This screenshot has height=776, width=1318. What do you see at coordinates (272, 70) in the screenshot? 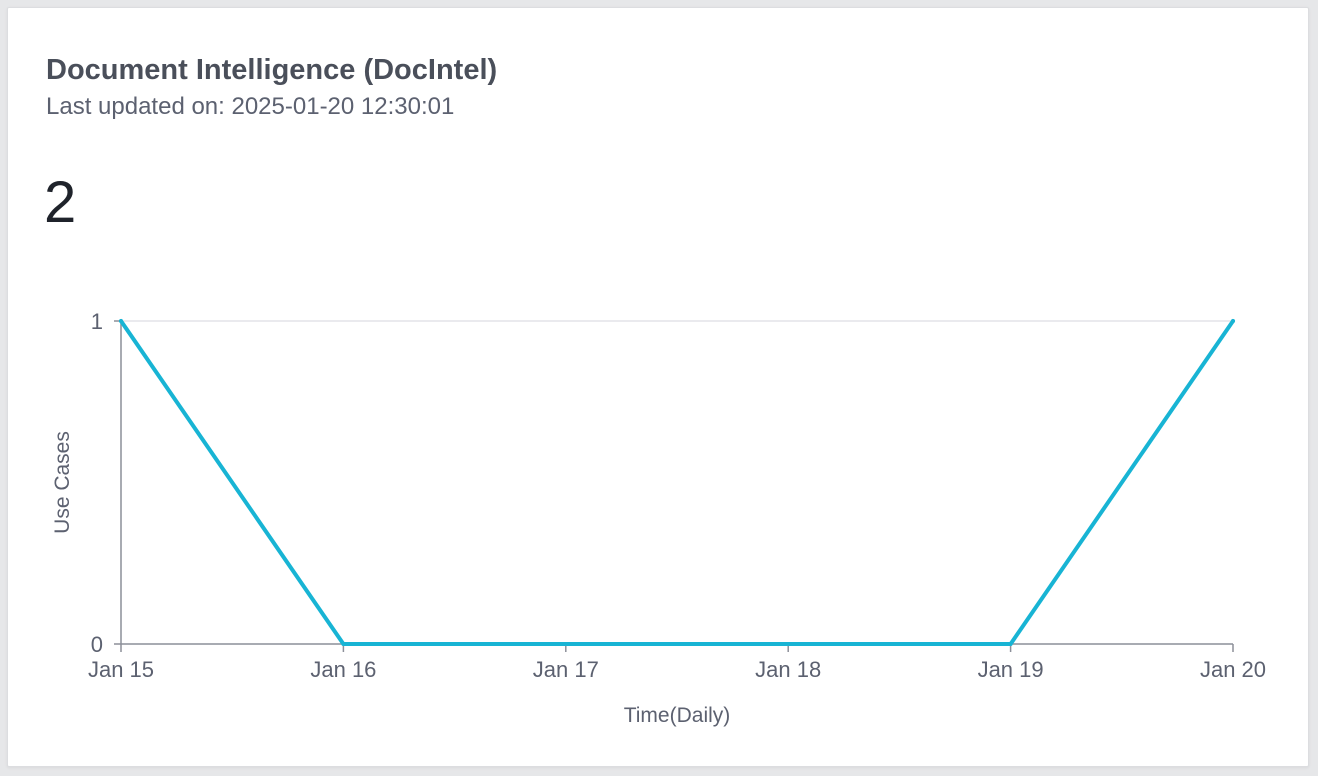
I see `card-title: Document Intelligence (DocIntel)` at bounding box center [272, 70].